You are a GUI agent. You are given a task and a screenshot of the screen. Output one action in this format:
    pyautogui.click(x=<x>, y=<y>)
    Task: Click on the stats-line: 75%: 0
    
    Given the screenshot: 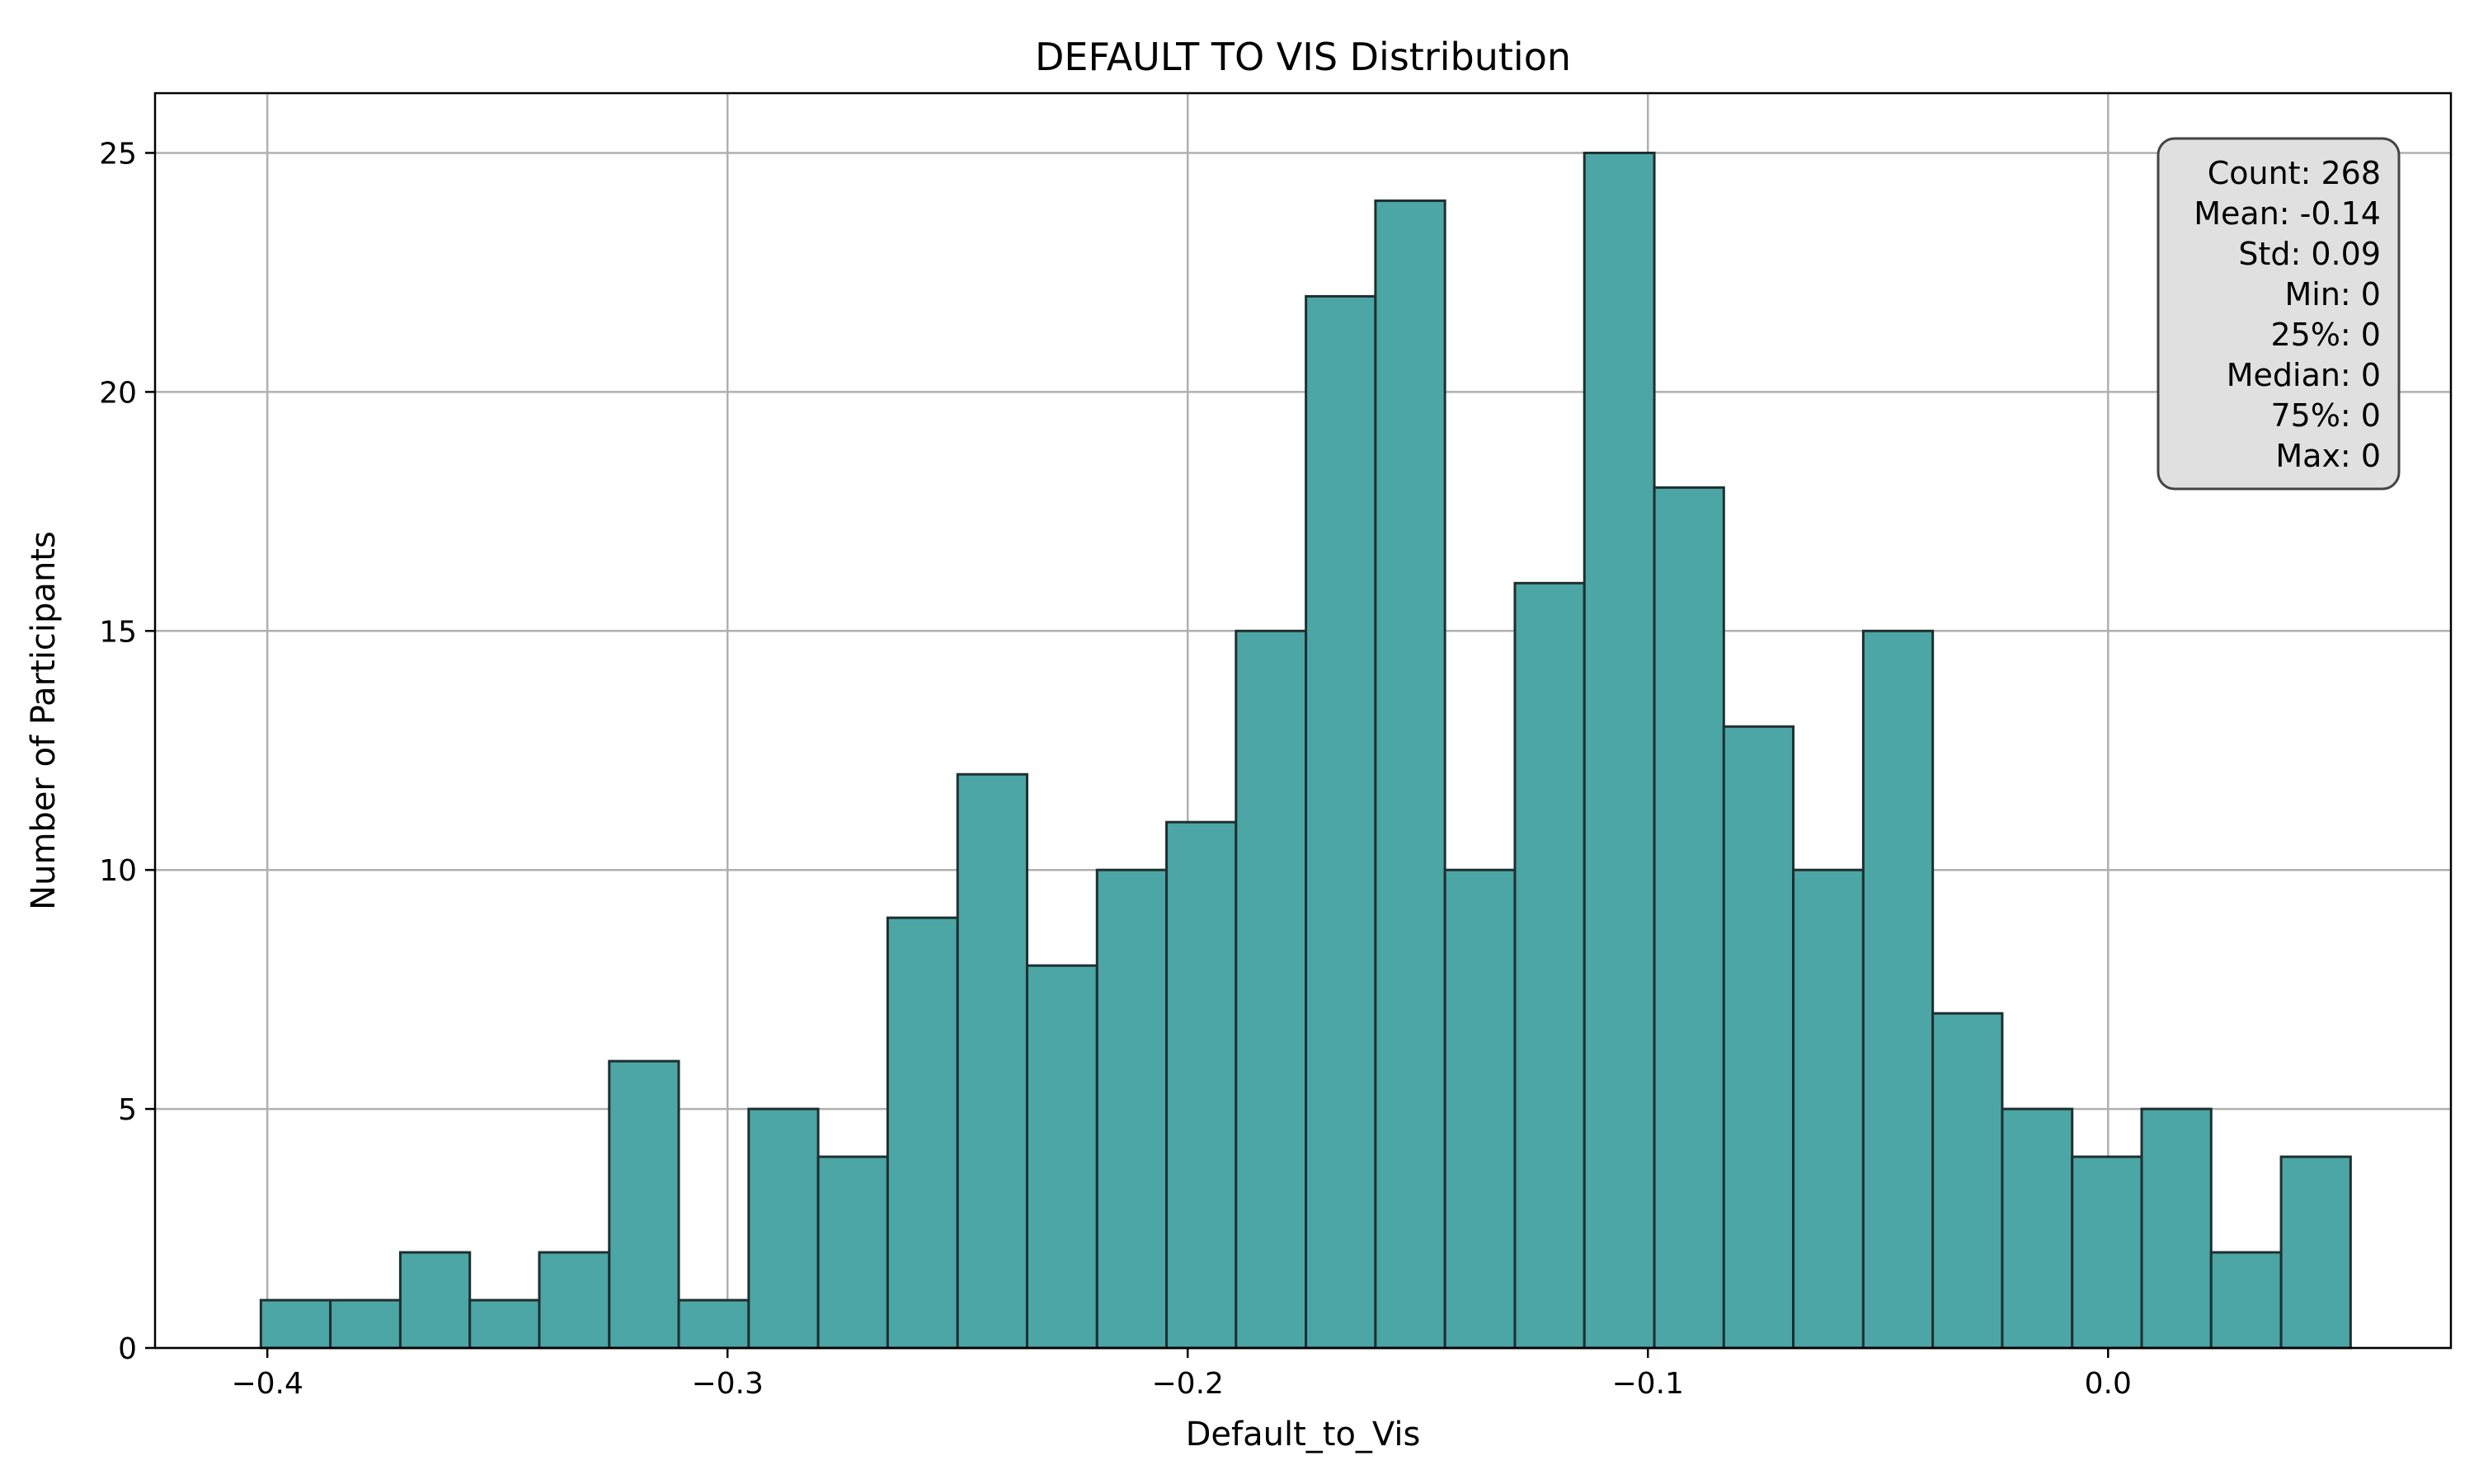 What is the action you would take?
    pyautogui.click(x=2325, y=415)
    